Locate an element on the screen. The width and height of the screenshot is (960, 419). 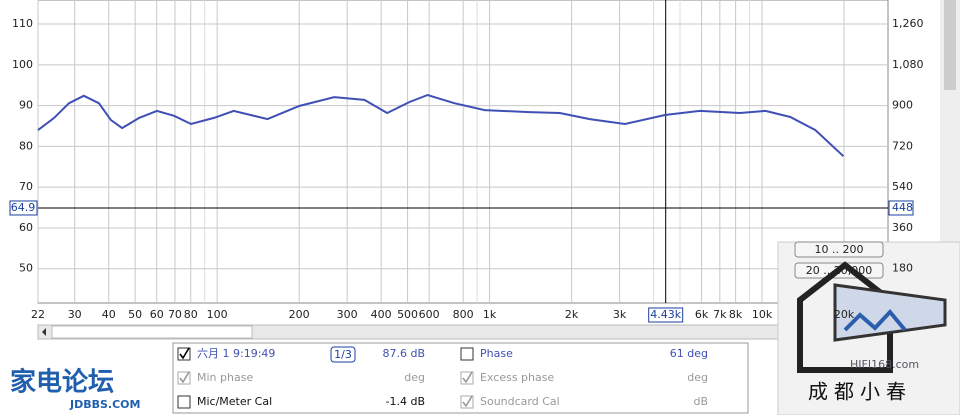
y2-tick-label: 360 is located at coordinates (902, 227).